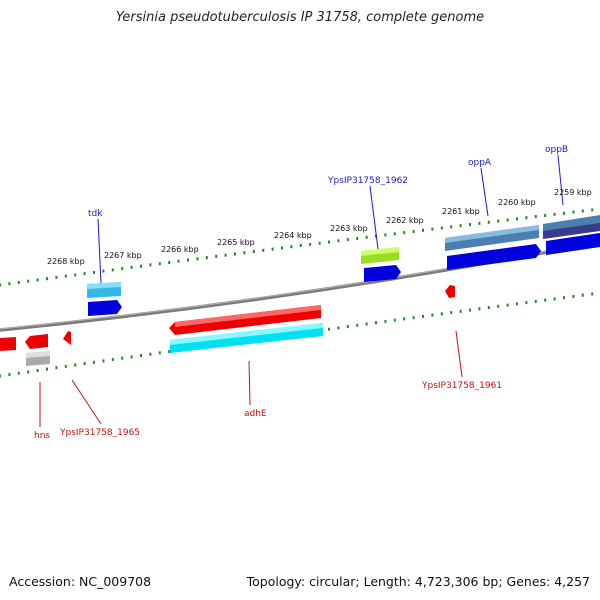 This screenshot has height=600, width=600. What do you see at coordinates (349, 228) in the screenshot?
I see `scale-label: 2263 kbp` at bounding box center [349, 228].